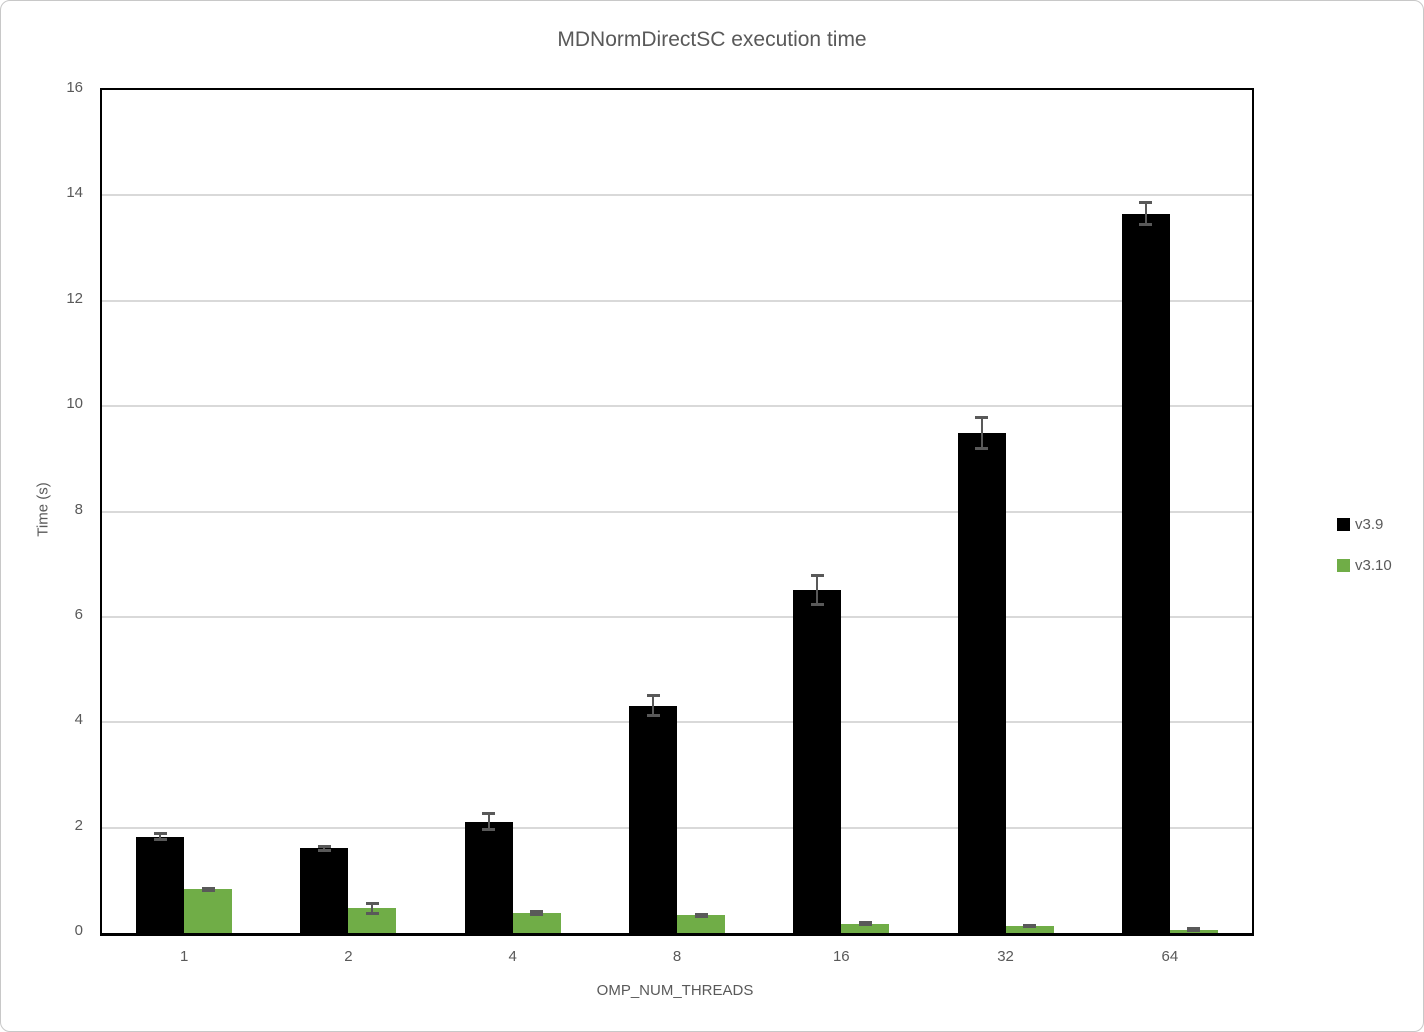  What do you see at coordinates (1029, 929) in the screenshot?
I see `bar-v3.10-threads-32` at bounding box center [1029, 929].